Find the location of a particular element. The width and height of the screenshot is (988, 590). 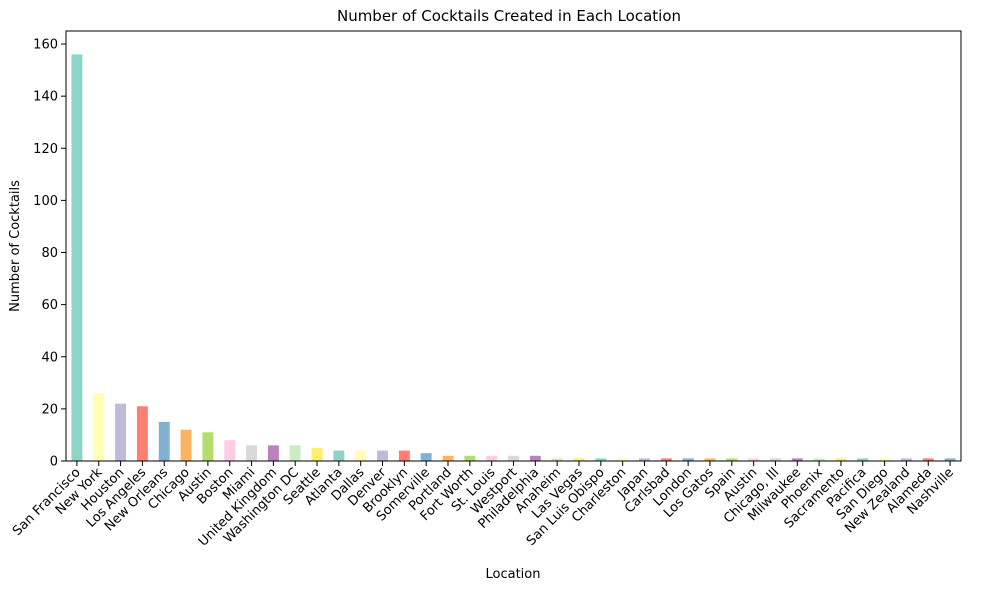

y-tick-label: 120 is located at coordinates (45, 149).